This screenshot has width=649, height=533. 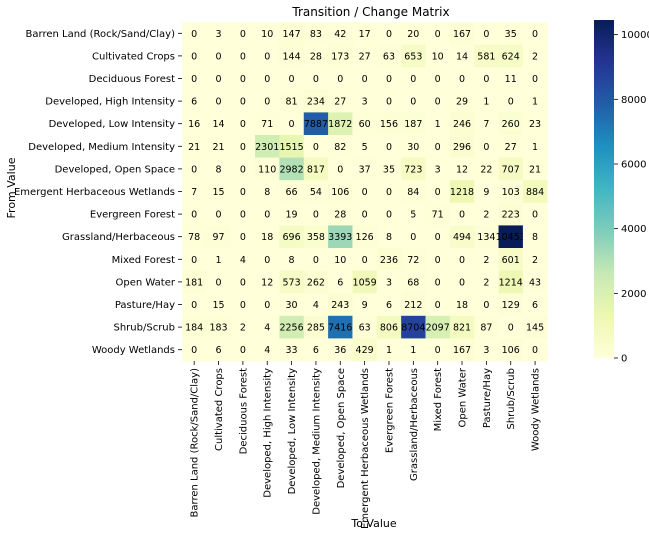 What do you see at coordinates (101, 34) in the screenshot?
I see `y-tick-label: Barren Land (Rock/Sand/Clay)` at bounding box center [101, 34].